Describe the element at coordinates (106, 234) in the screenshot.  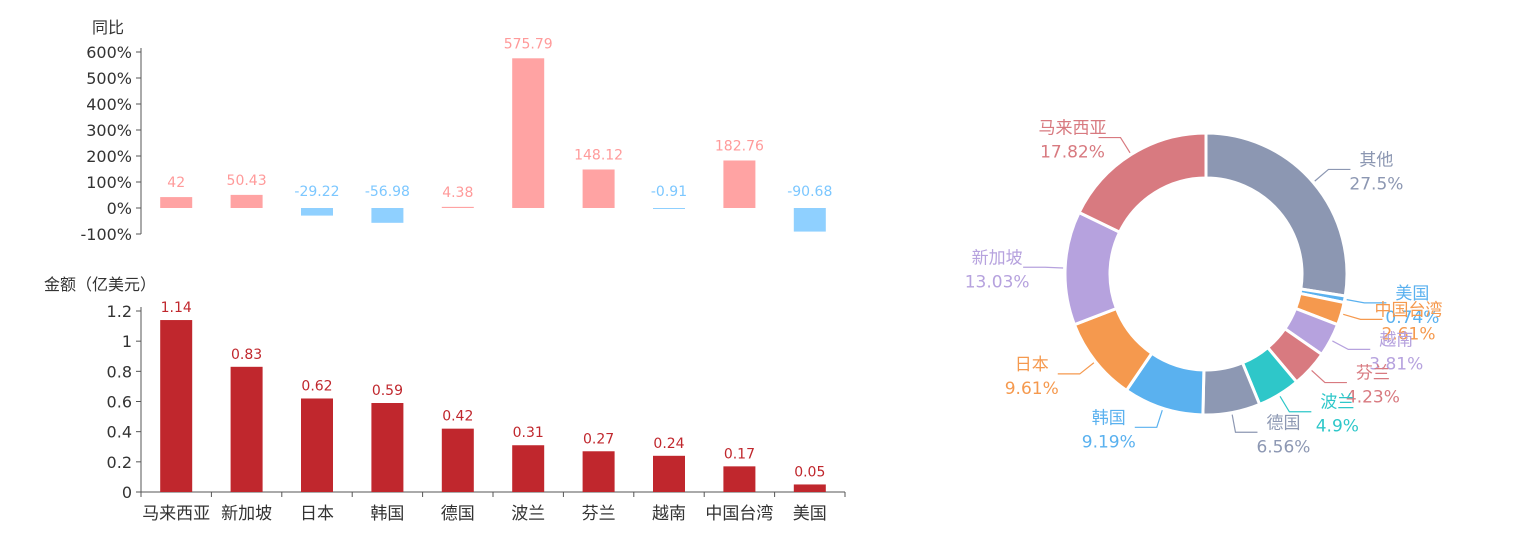
I see `yoy-y-tick-label: -100%` at that location.